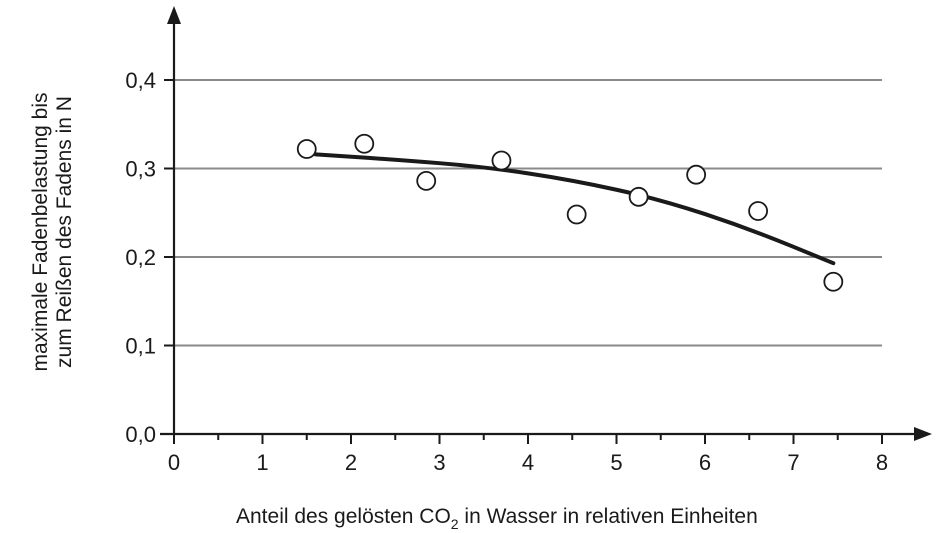  Describe the element at coordinates (140, 346) in the screenshot. I see `y-tick-label-1: 0,1` at that location.